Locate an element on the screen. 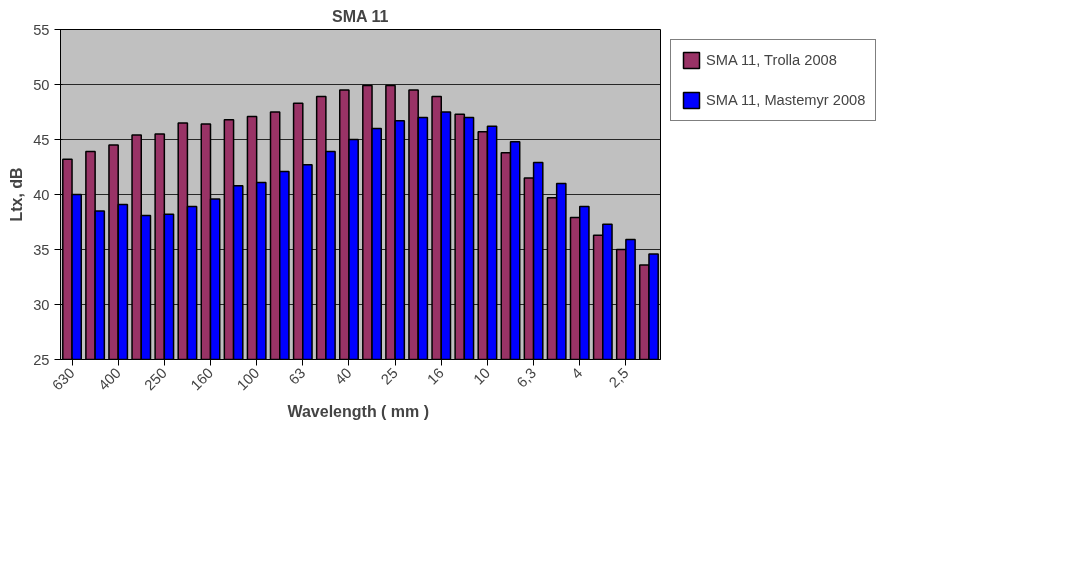 This screenshot has height=582, width=1088. x-tick-label: 400 is located at coordinates (109, 379).